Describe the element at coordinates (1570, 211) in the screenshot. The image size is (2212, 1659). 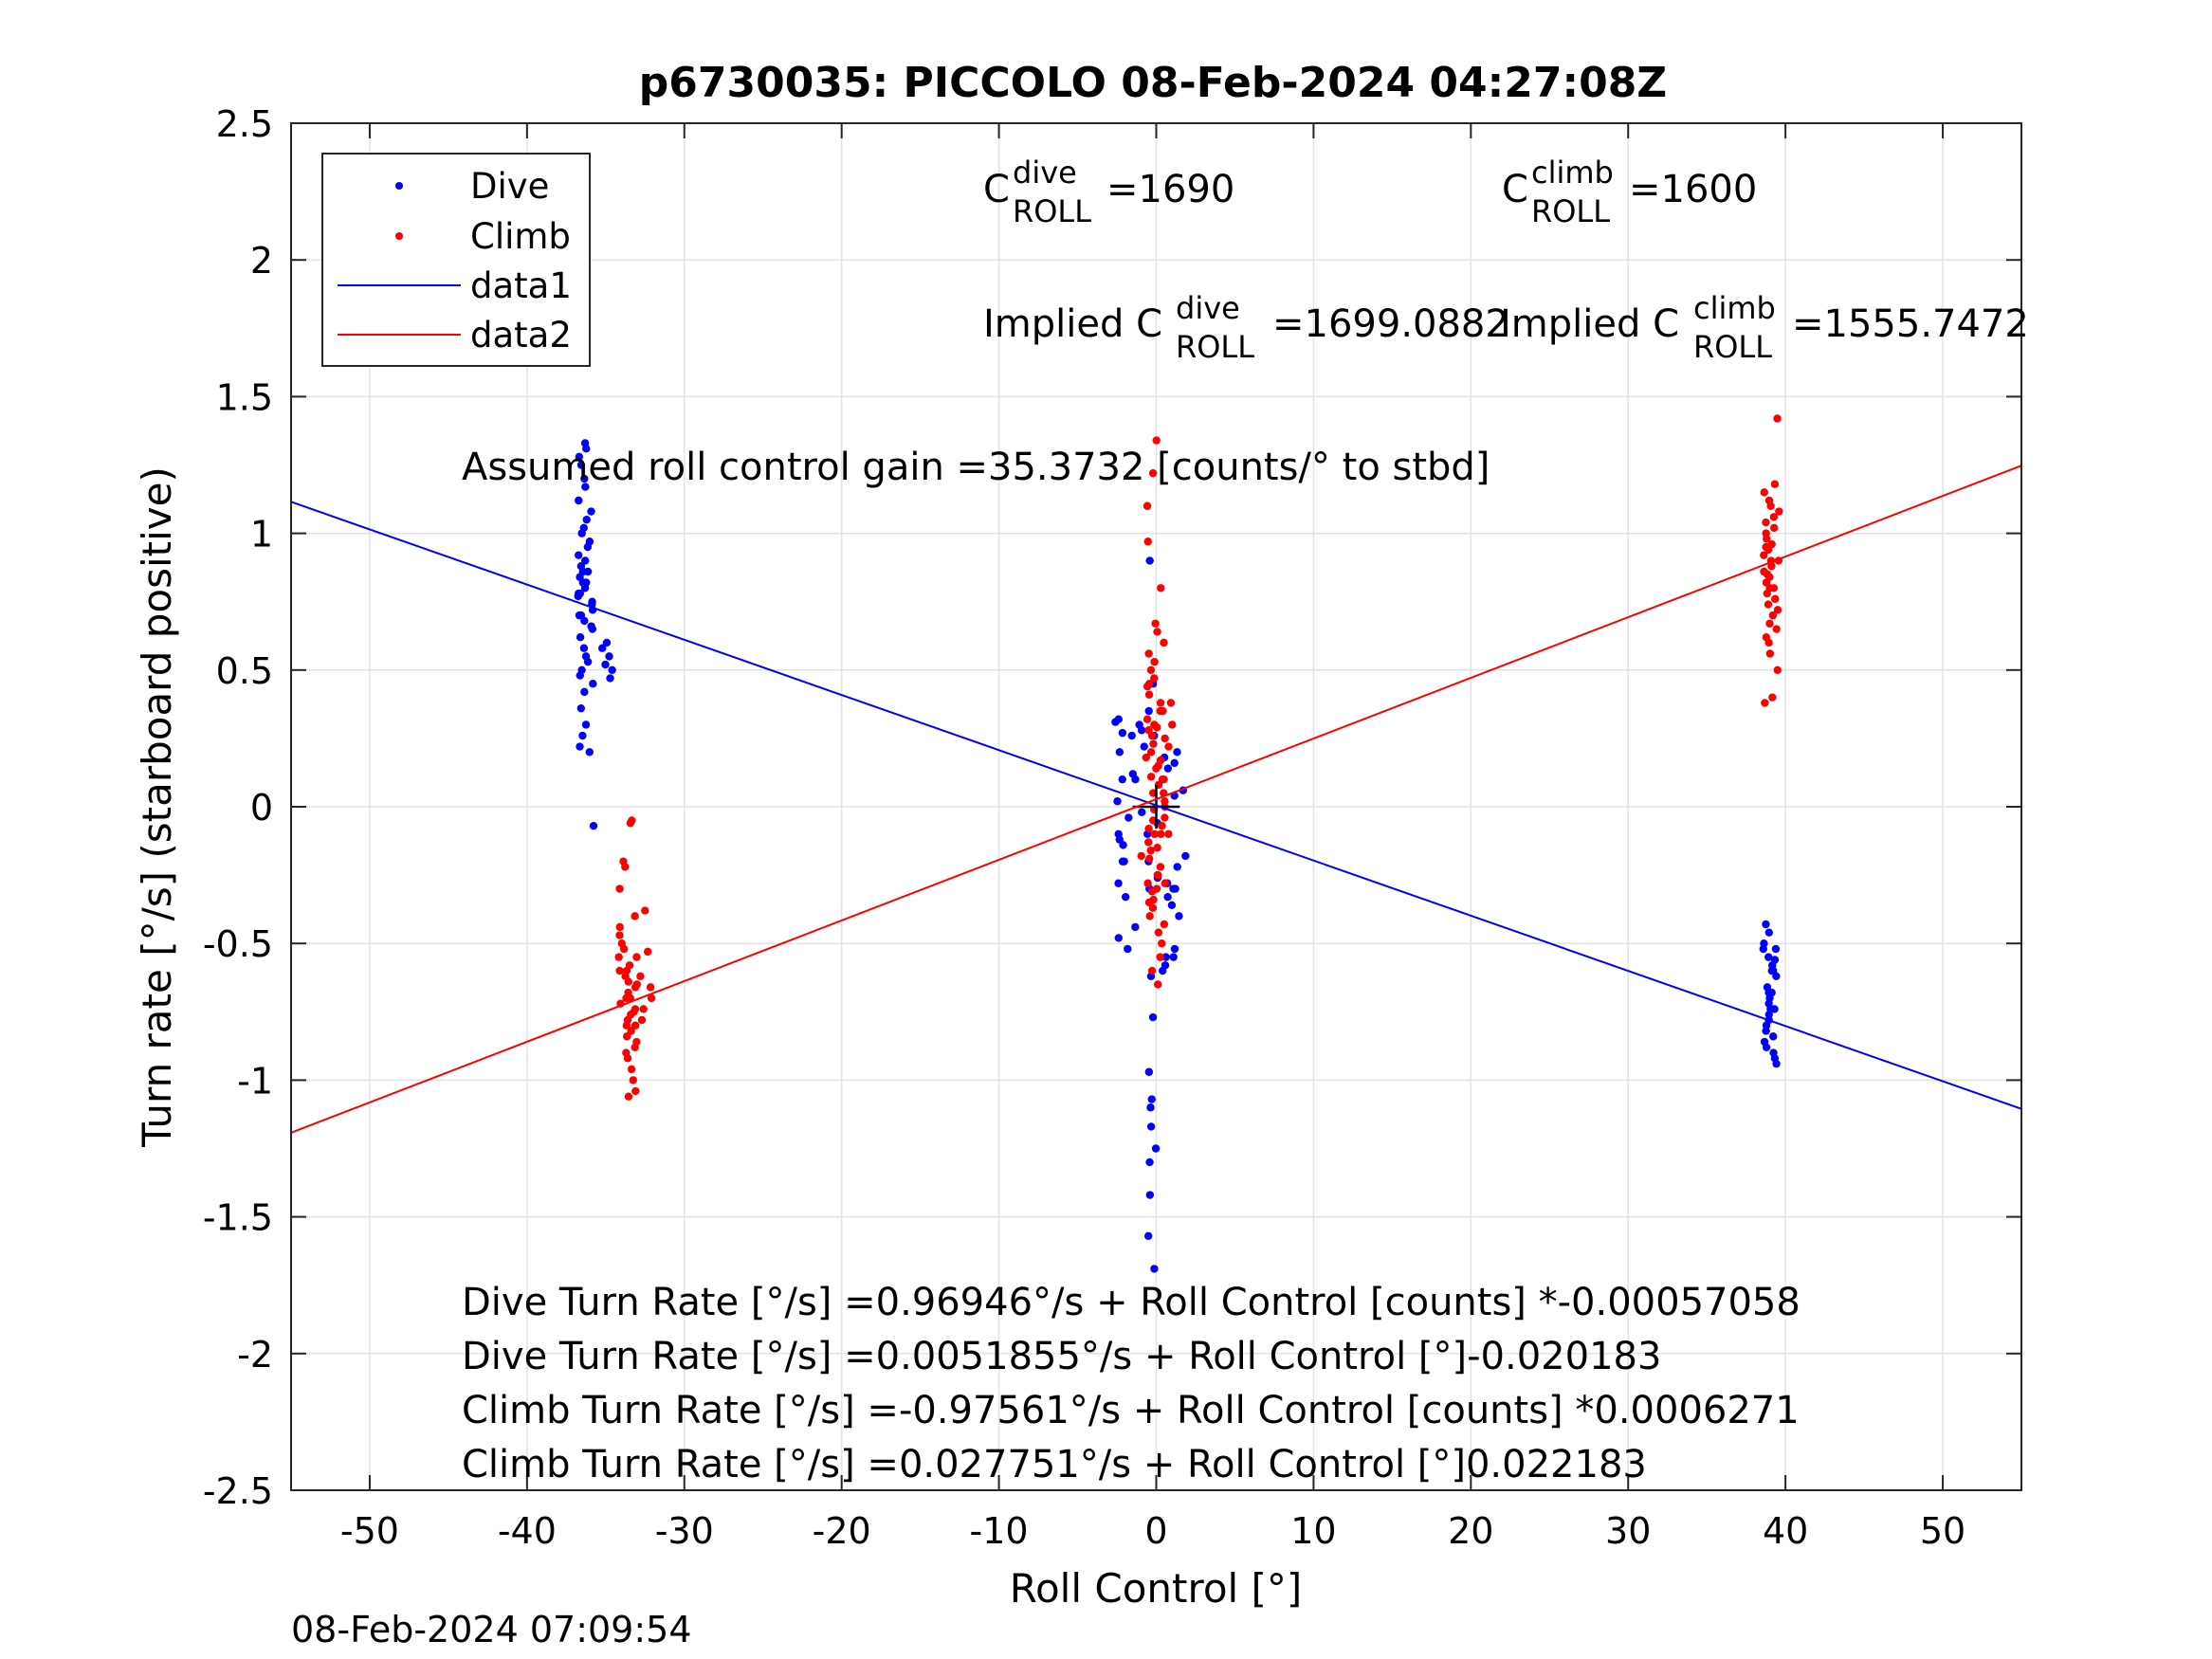
I see `c-climb-subscript: ROLL` at that location.